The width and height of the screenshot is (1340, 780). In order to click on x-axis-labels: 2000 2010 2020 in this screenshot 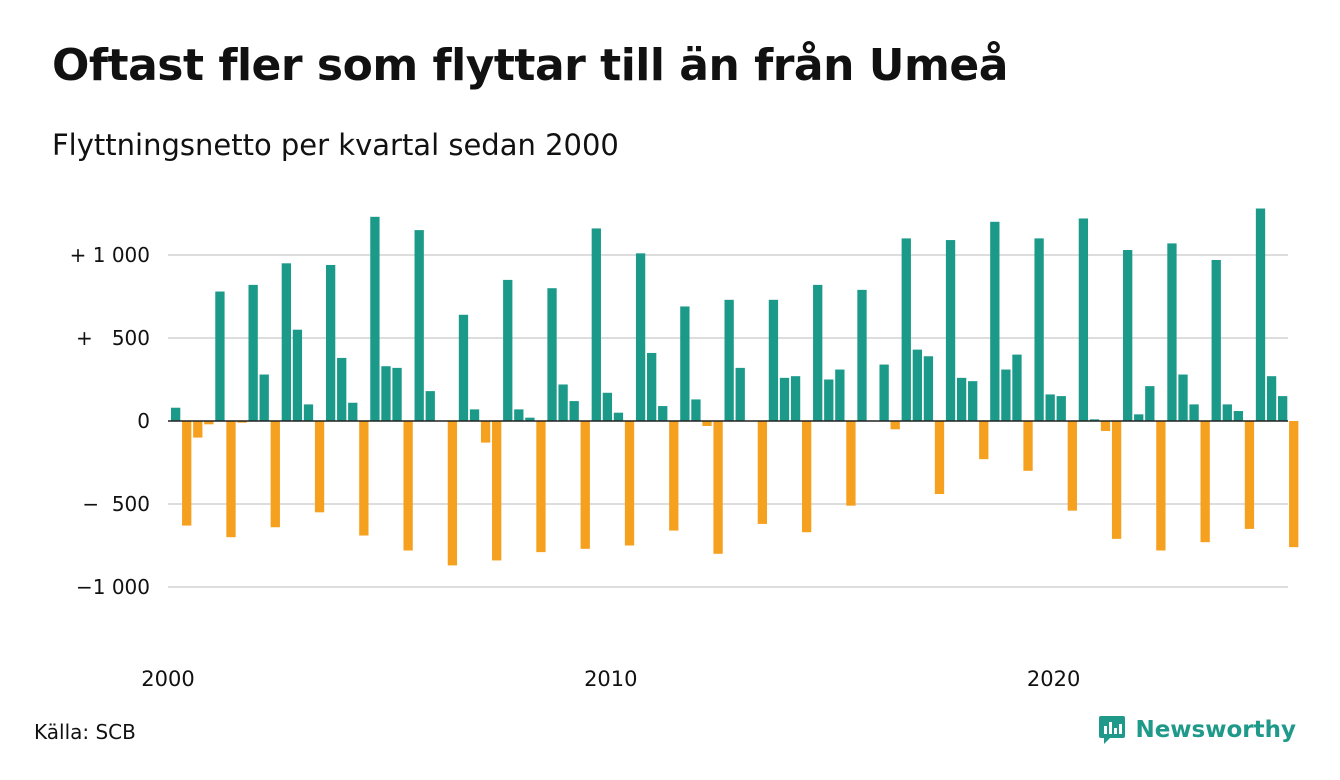, I will do `click(610, 679)`.